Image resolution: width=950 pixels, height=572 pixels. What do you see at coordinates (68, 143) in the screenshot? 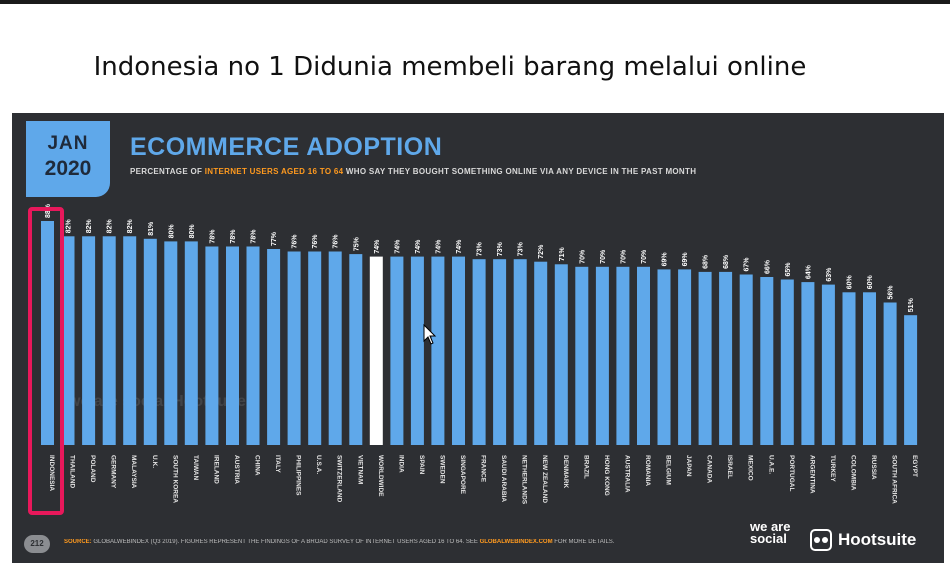
I see `badge-month: JAN` at bounding box center [68, 143].